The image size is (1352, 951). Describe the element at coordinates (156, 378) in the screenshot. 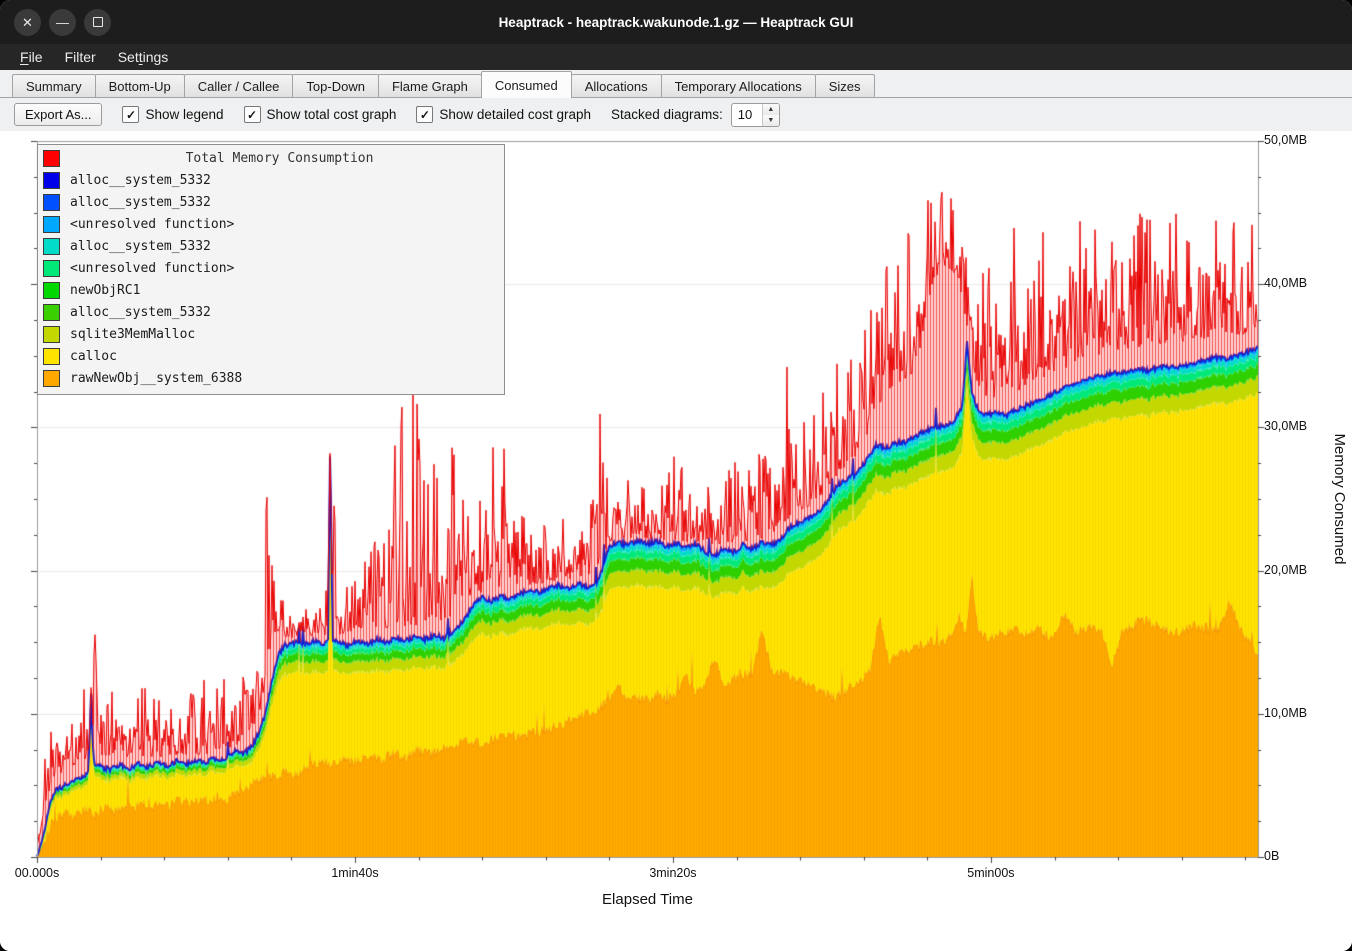

I see `legend-entry-label: rawNewObj__system_6388` at that location.